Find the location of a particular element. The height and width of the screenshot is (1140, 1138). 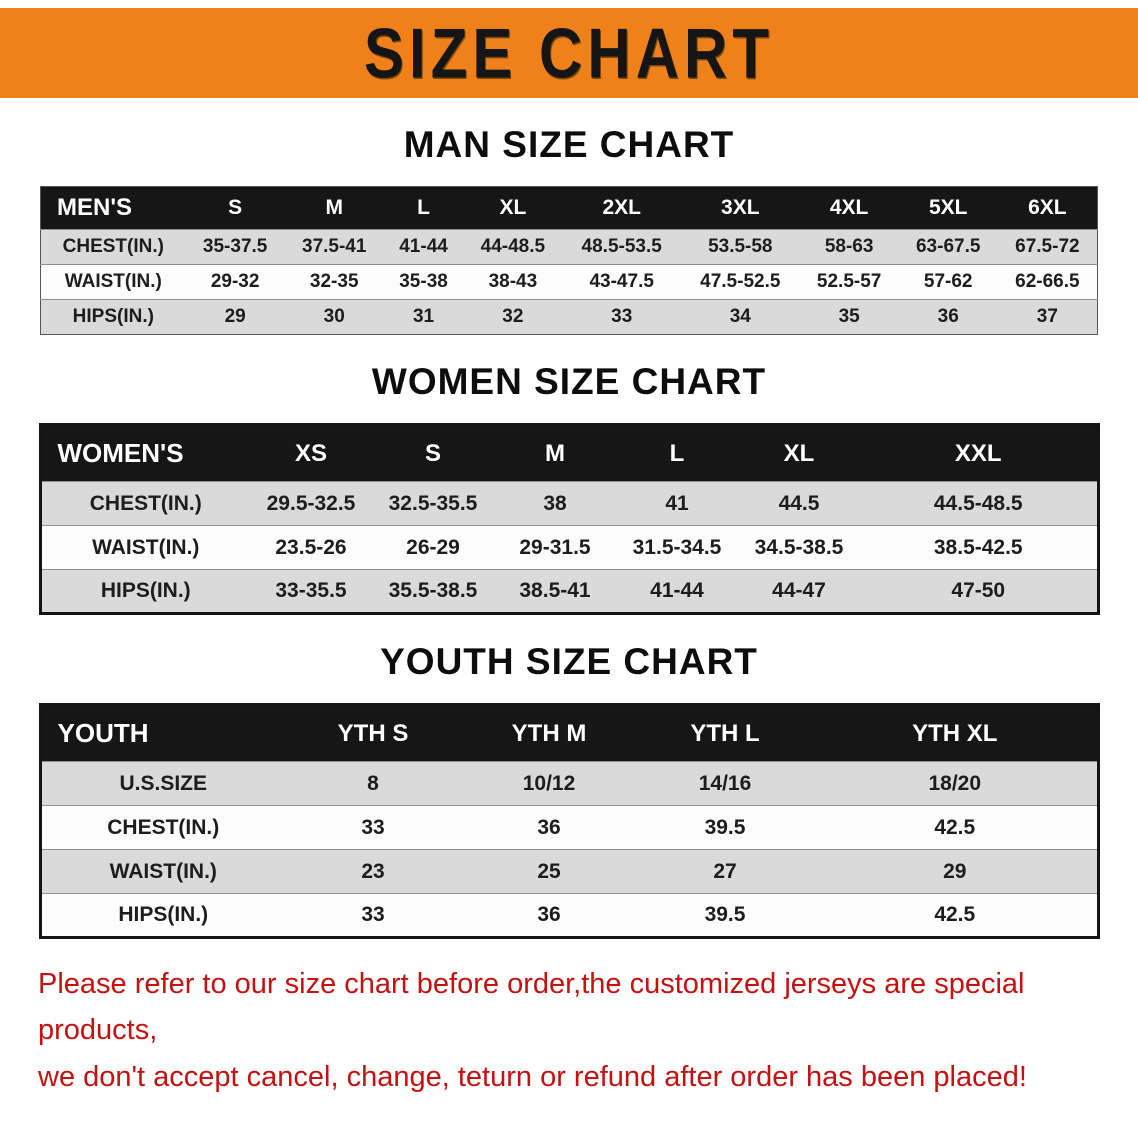

youth-corner-header: YOUTH is located at coordinates (162, 733).